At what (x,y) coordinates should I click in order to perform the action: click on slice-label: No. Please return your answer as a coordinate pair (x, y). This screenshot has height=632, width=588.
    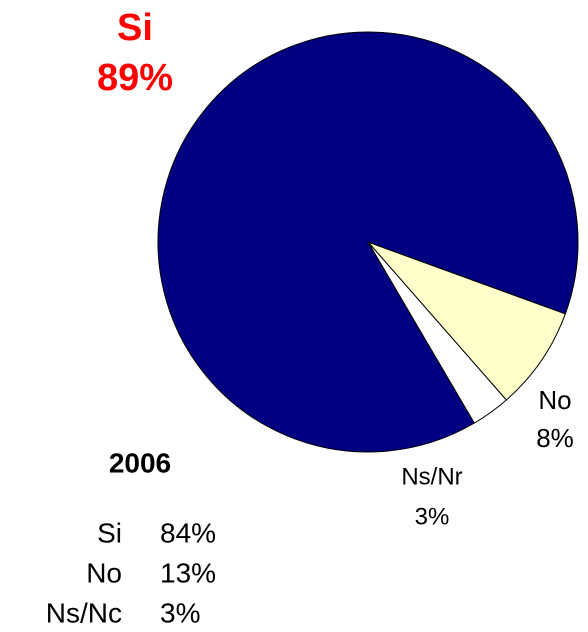
    Looking at the image, I should click on (554, 400).